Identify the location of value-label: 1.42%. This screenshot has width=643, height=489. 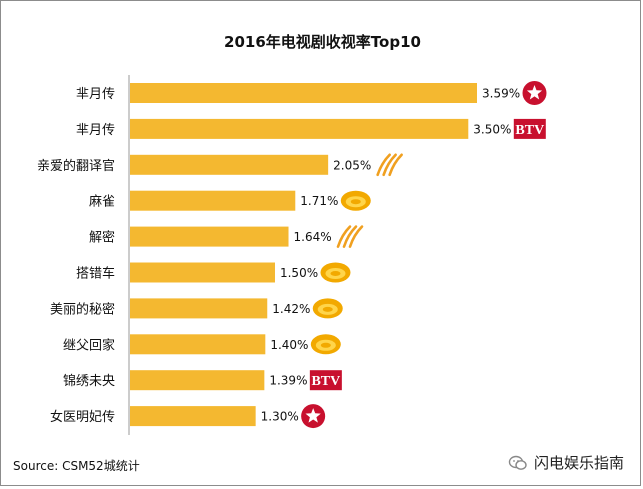
(291, 309).